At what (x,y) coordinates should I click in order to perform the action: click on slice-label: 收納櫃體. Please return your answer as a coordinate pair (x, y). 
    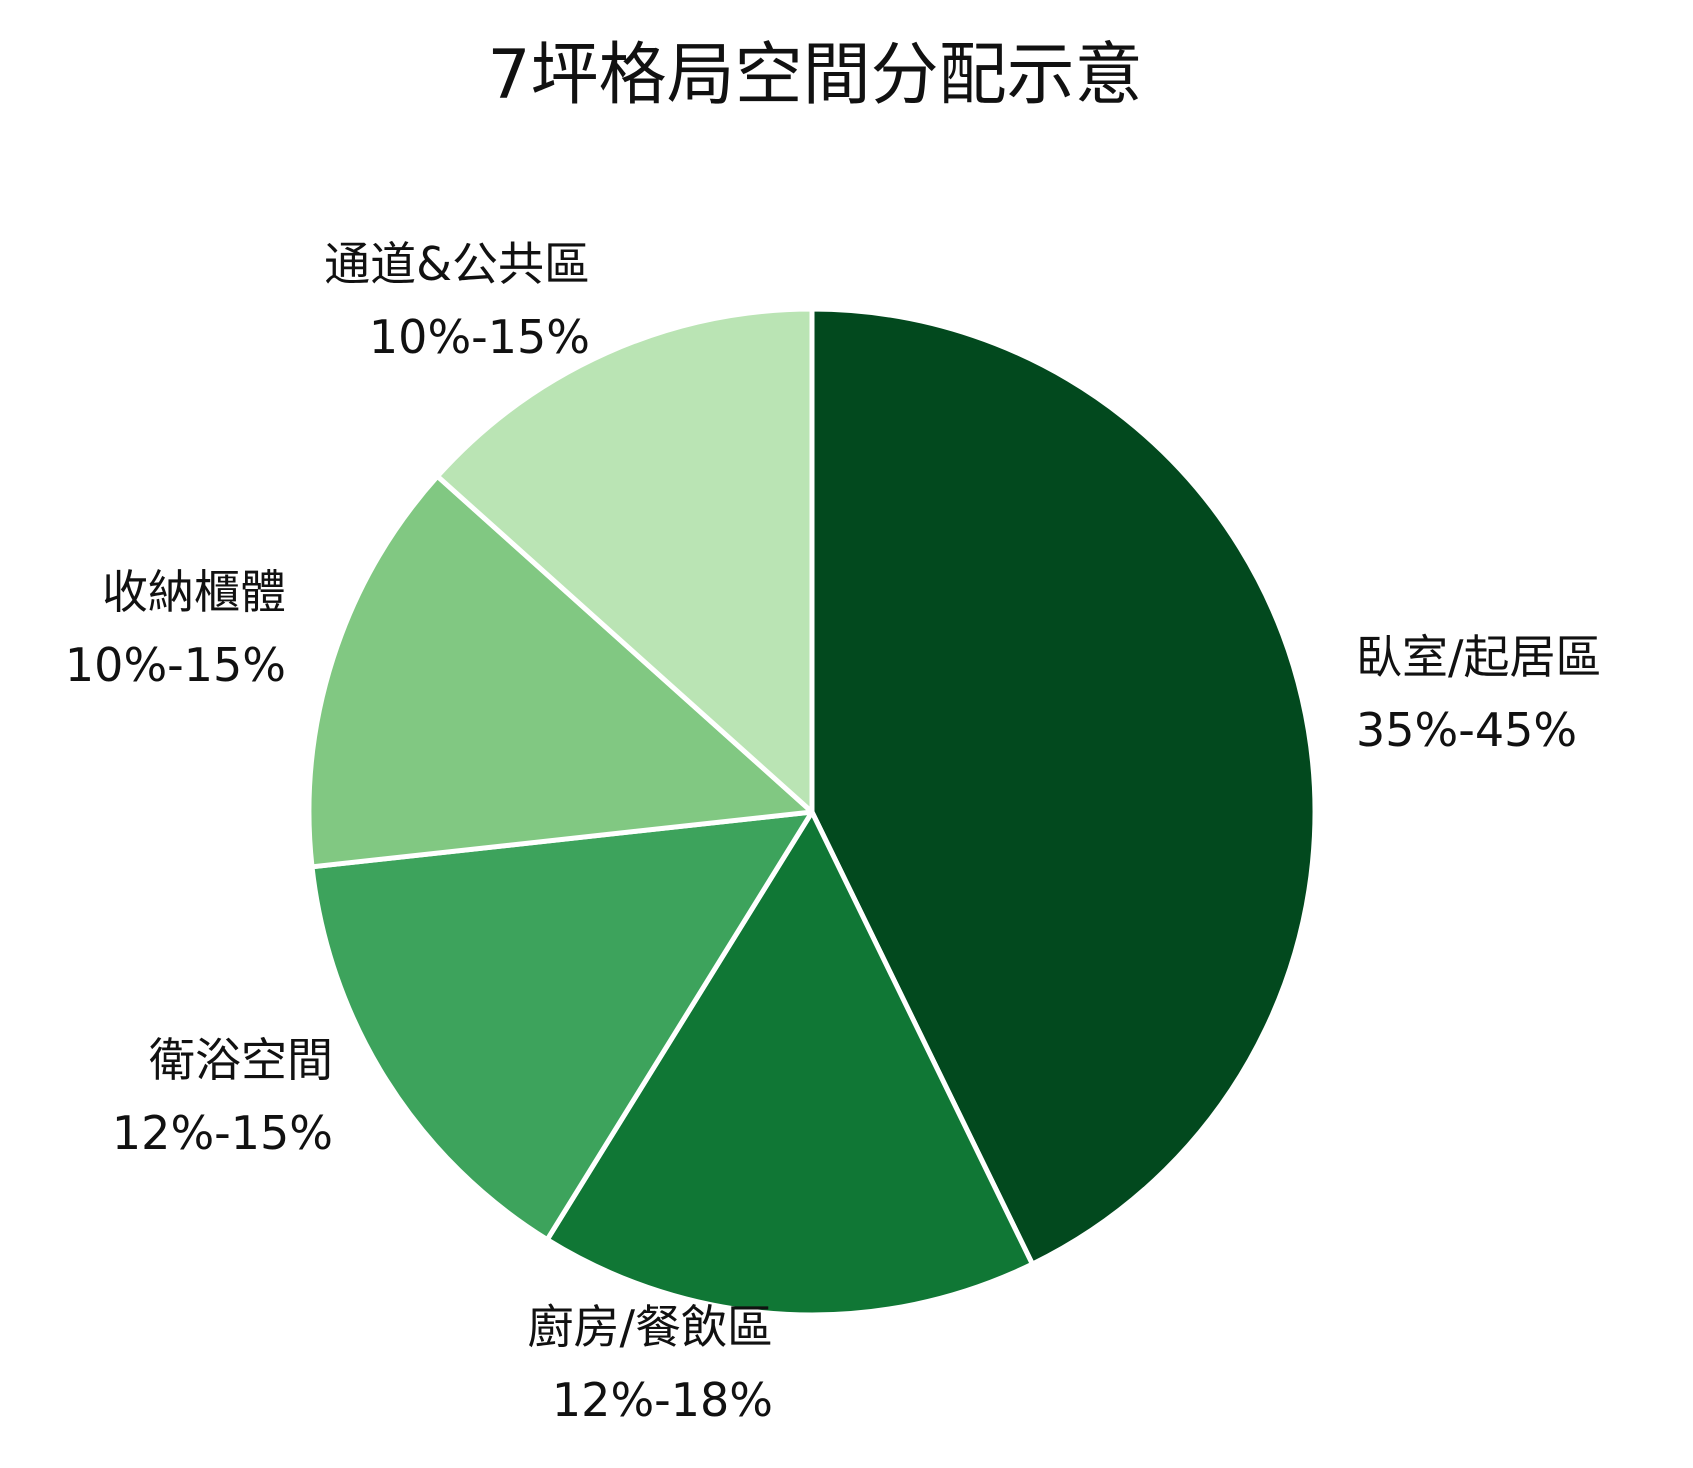
    Looking at the image, I should click on (194, 592).